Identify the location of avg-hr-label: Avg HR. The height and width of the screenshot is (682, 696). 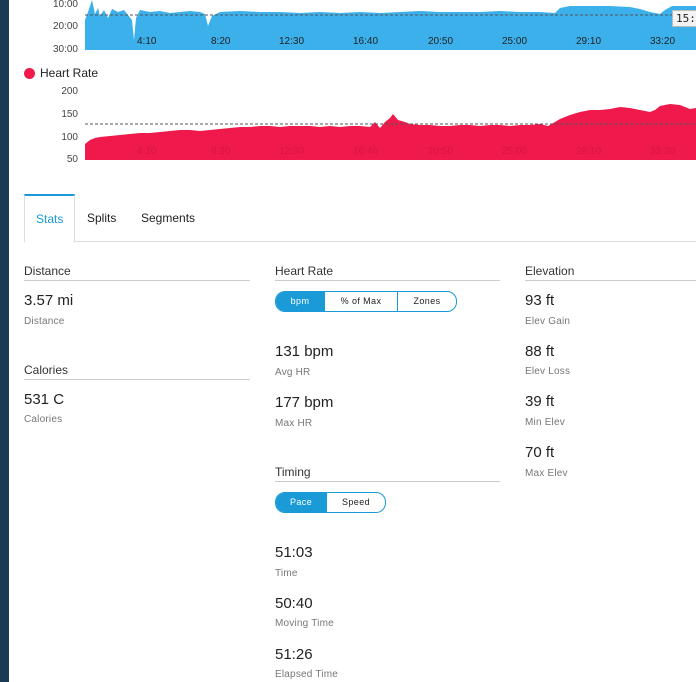
(293, 372).